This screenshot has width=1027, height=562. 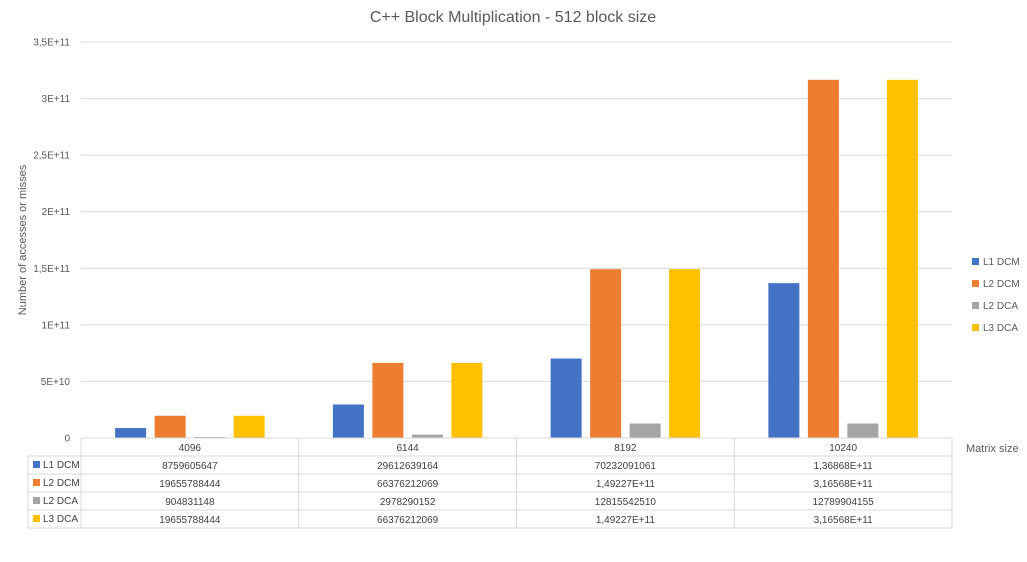 What do you see at coordinates (996, 295) in the screenshot?
I see `legend: L1 DCM L2 DCM L2 DCA L3 DCA` at bounding box center [996, 295].